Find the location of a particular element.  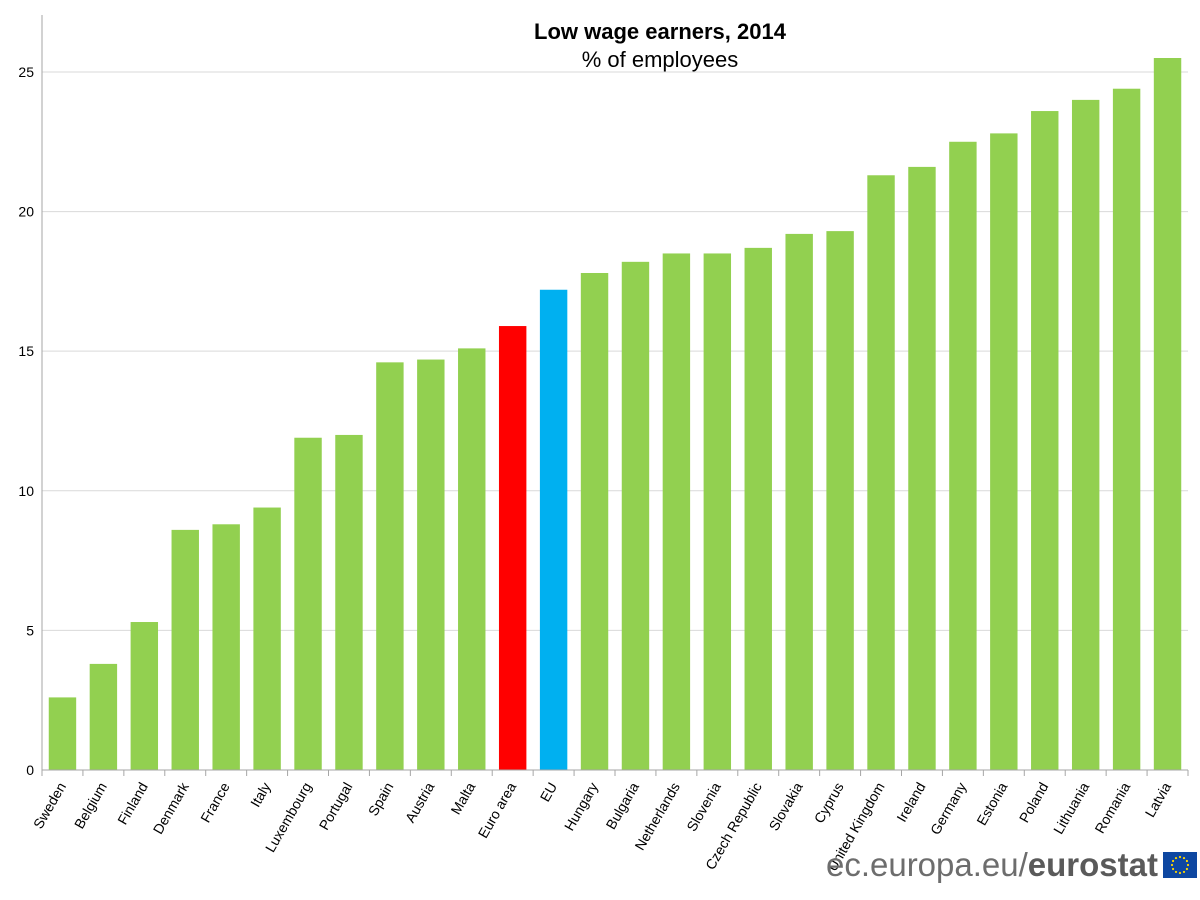

x-tick-label: Cyprus is located at coordinates (829, 803).